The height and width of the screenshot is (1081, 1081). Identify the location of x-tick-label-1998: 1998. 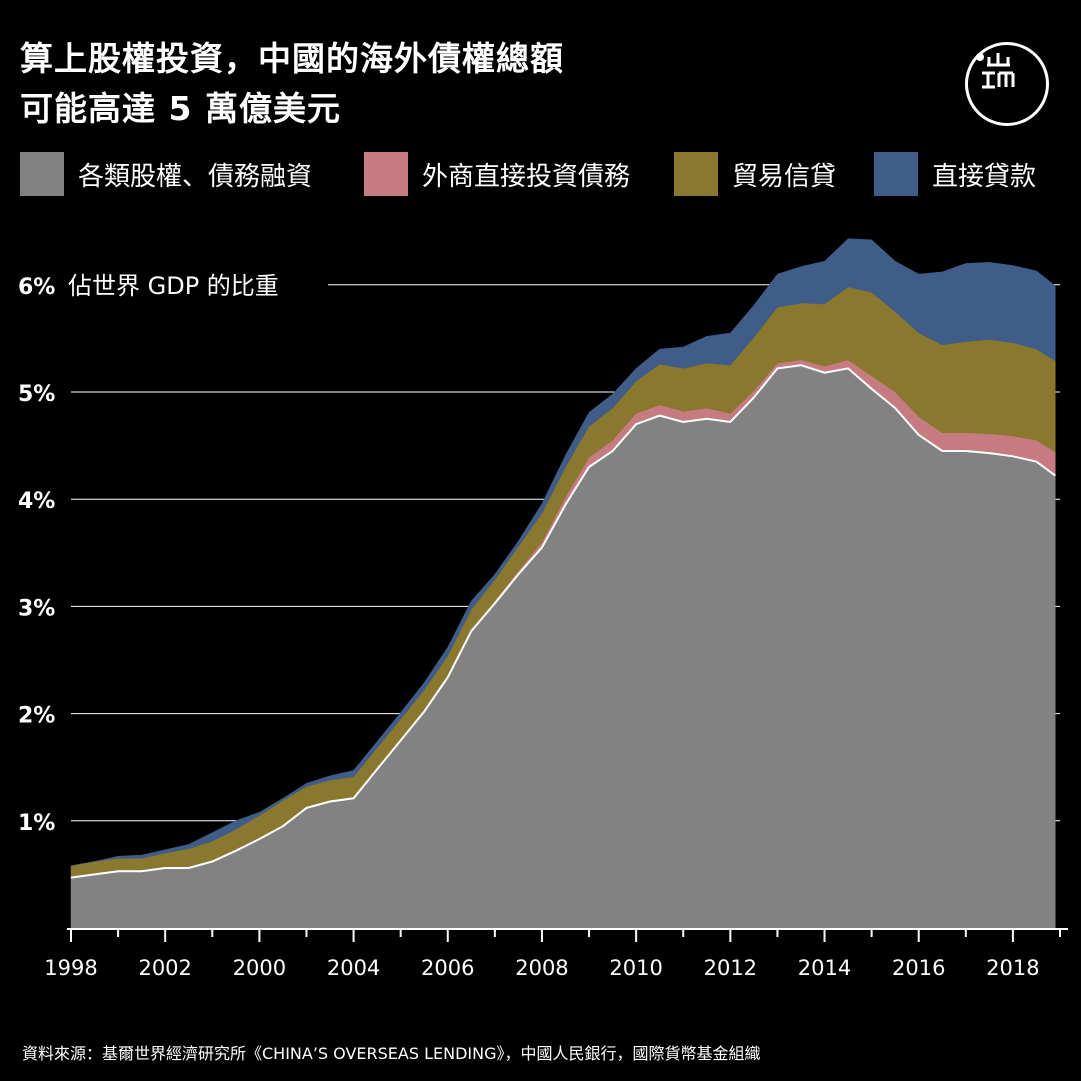
(70, 968).